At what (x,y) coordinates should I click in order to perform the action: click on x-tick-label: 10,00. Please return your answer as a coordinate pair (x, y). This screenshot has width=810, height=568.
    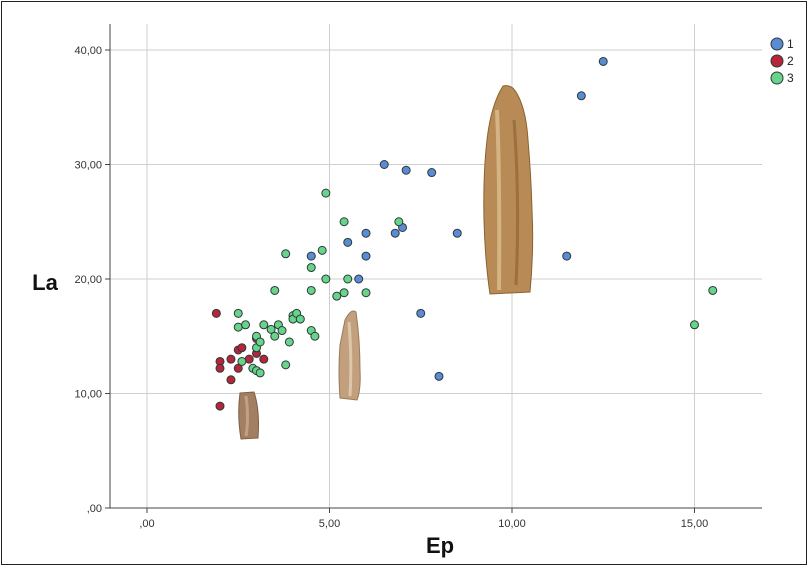
    Looking at the image, I should click on (512, 524).